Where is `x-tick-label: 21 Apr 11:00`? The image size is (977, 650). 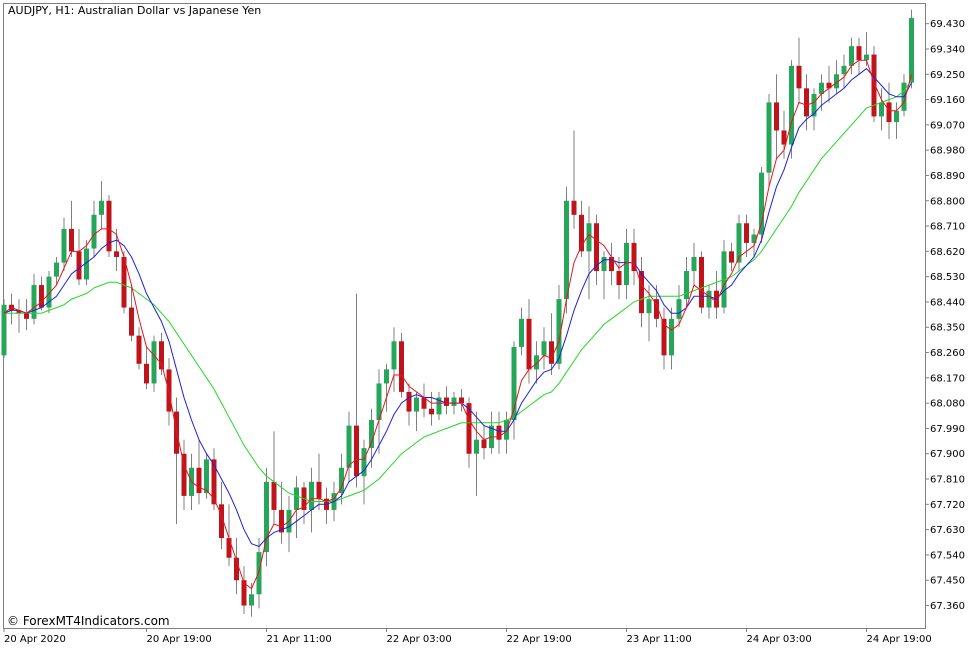
x-tick-label: 21 Apr 11:00 is located at coordinates (299, 639).